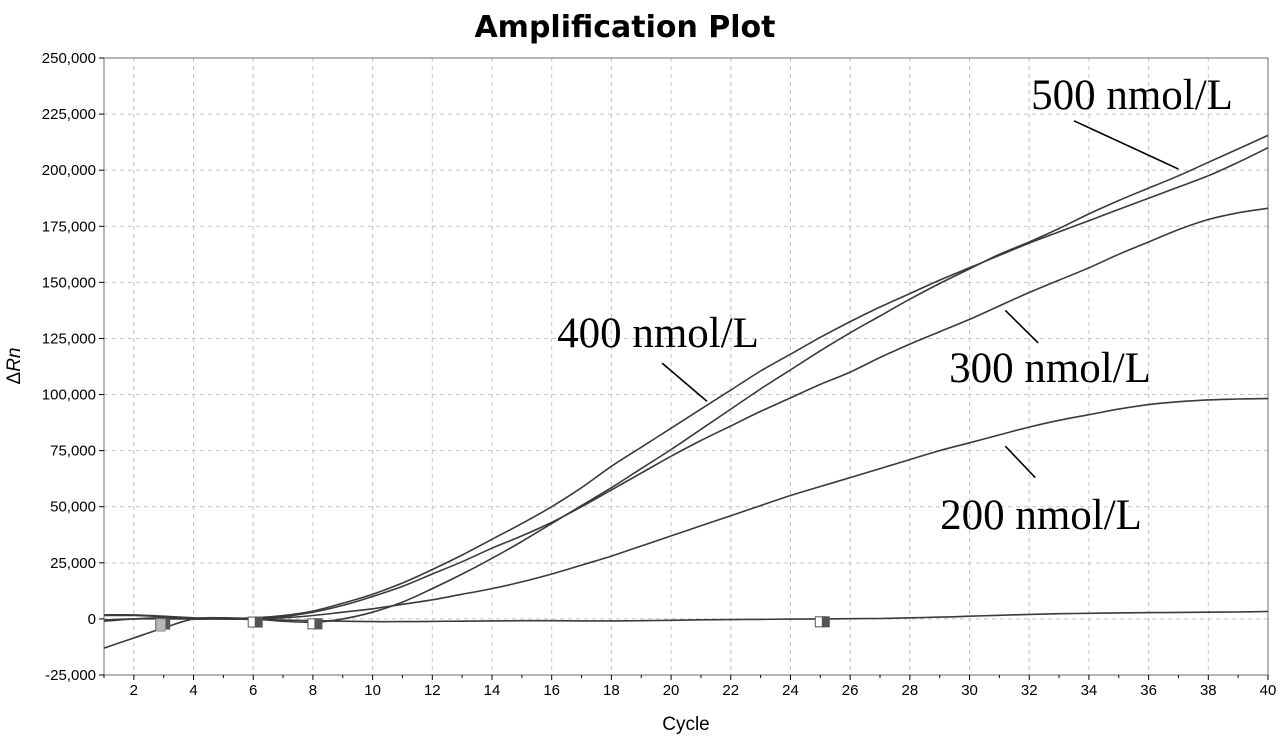  I want to click on x-tick-label: 36, so click(1148, 690).